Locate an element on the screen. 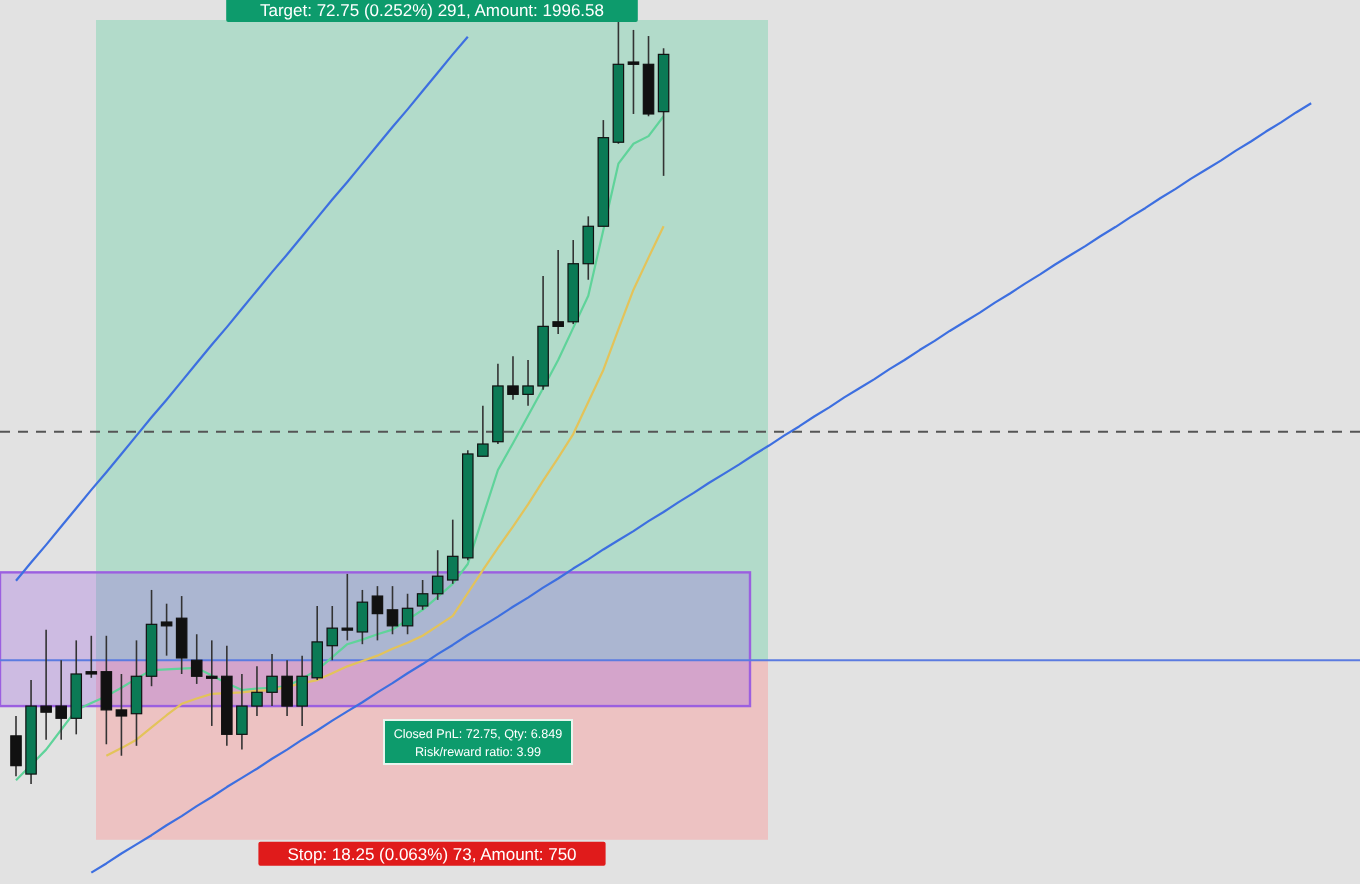  band-label: Target: 72.75 (0.252%) 291, Amount: 1996.58 is located at coordinates (432, 10).